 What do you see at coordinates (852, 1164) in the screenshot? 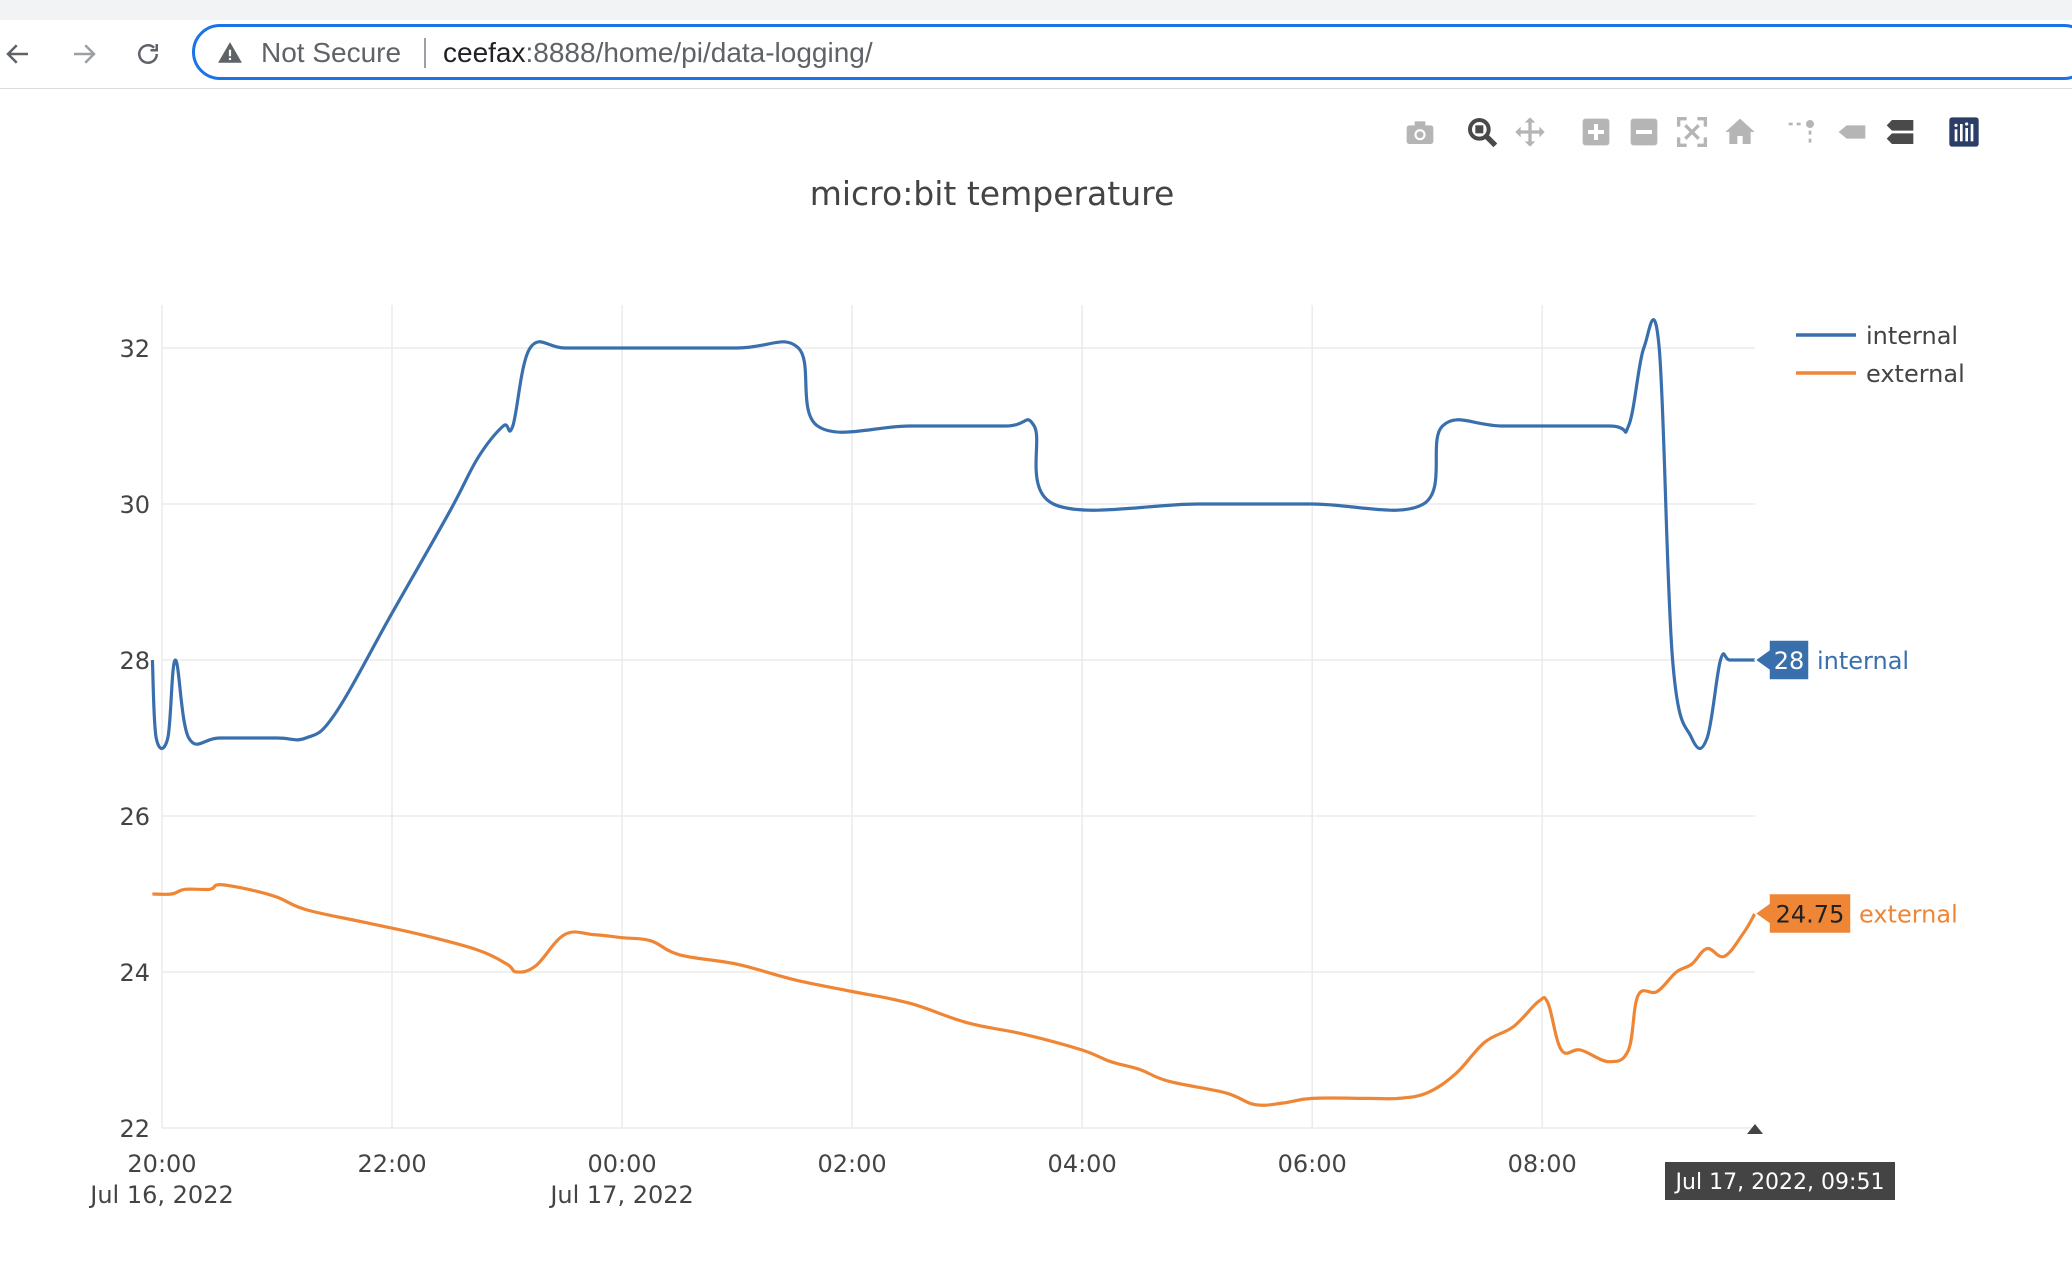
I see `x-tick-label: 02:00` at bounding box center [852, 1164].